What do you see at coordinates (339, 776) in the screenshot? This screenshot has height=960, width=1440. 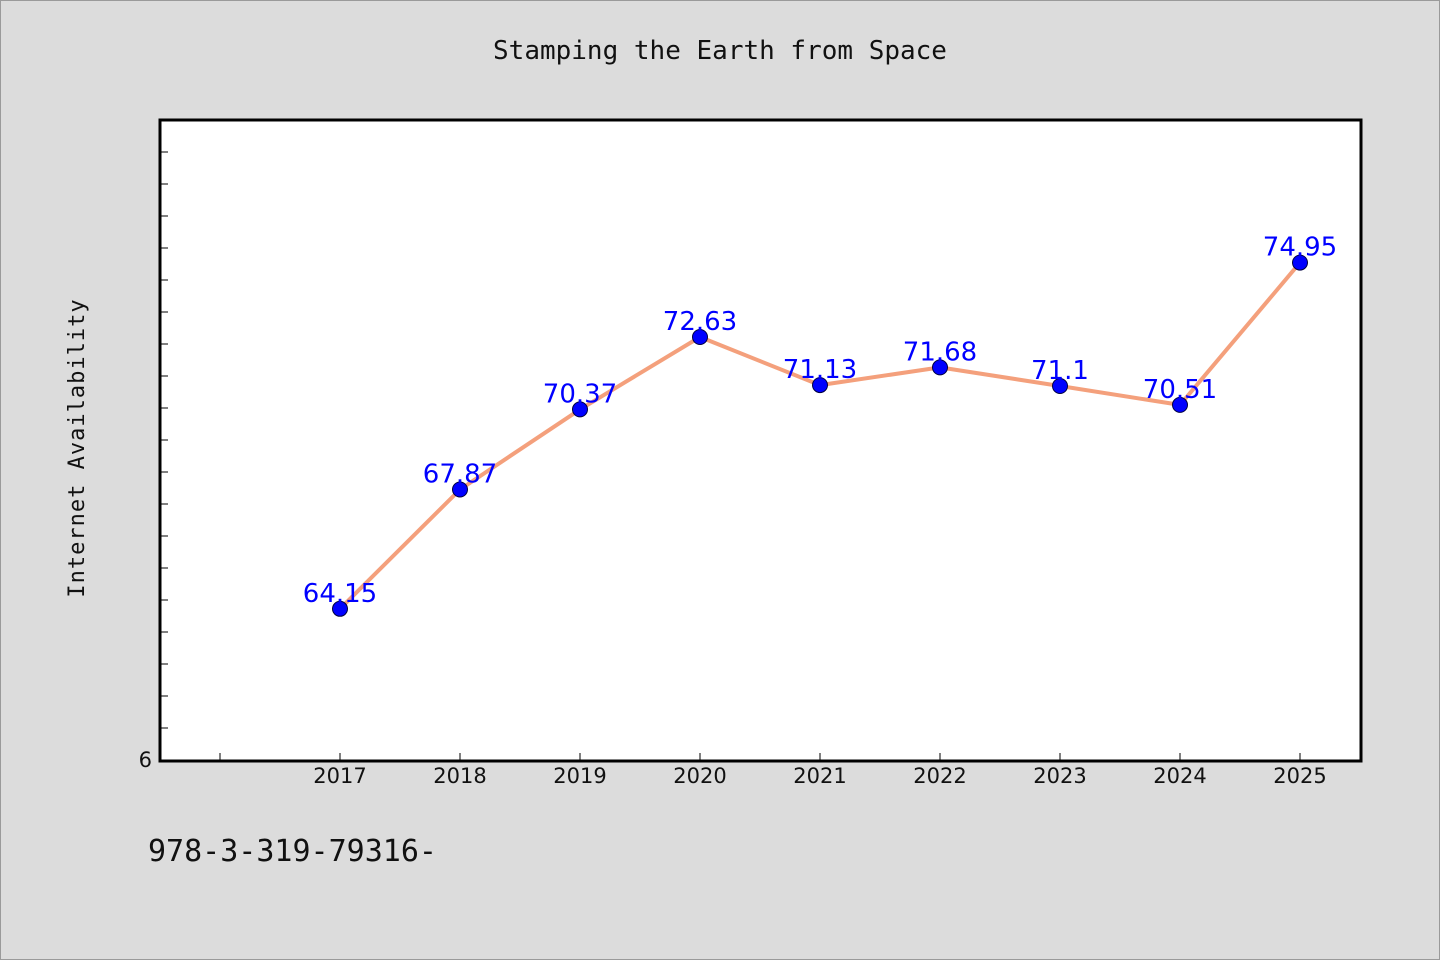 I see `x-tick-label: 2017` at bounding box center [339, 776].